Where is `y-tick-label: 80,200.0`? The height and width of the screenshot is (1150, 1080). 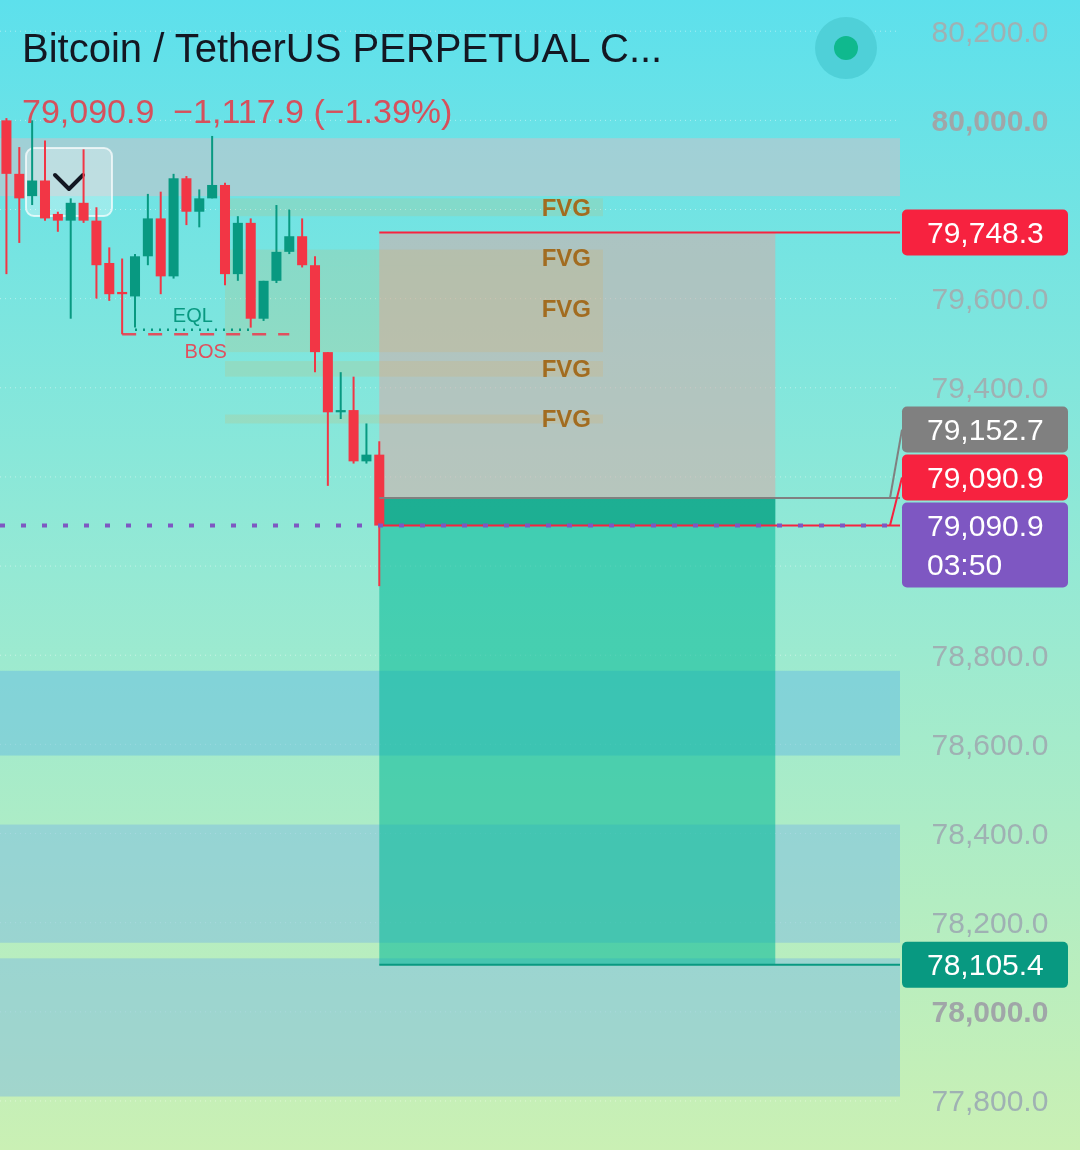
y-tick-label: 80,200.0 is located at coordinates (990, 31).